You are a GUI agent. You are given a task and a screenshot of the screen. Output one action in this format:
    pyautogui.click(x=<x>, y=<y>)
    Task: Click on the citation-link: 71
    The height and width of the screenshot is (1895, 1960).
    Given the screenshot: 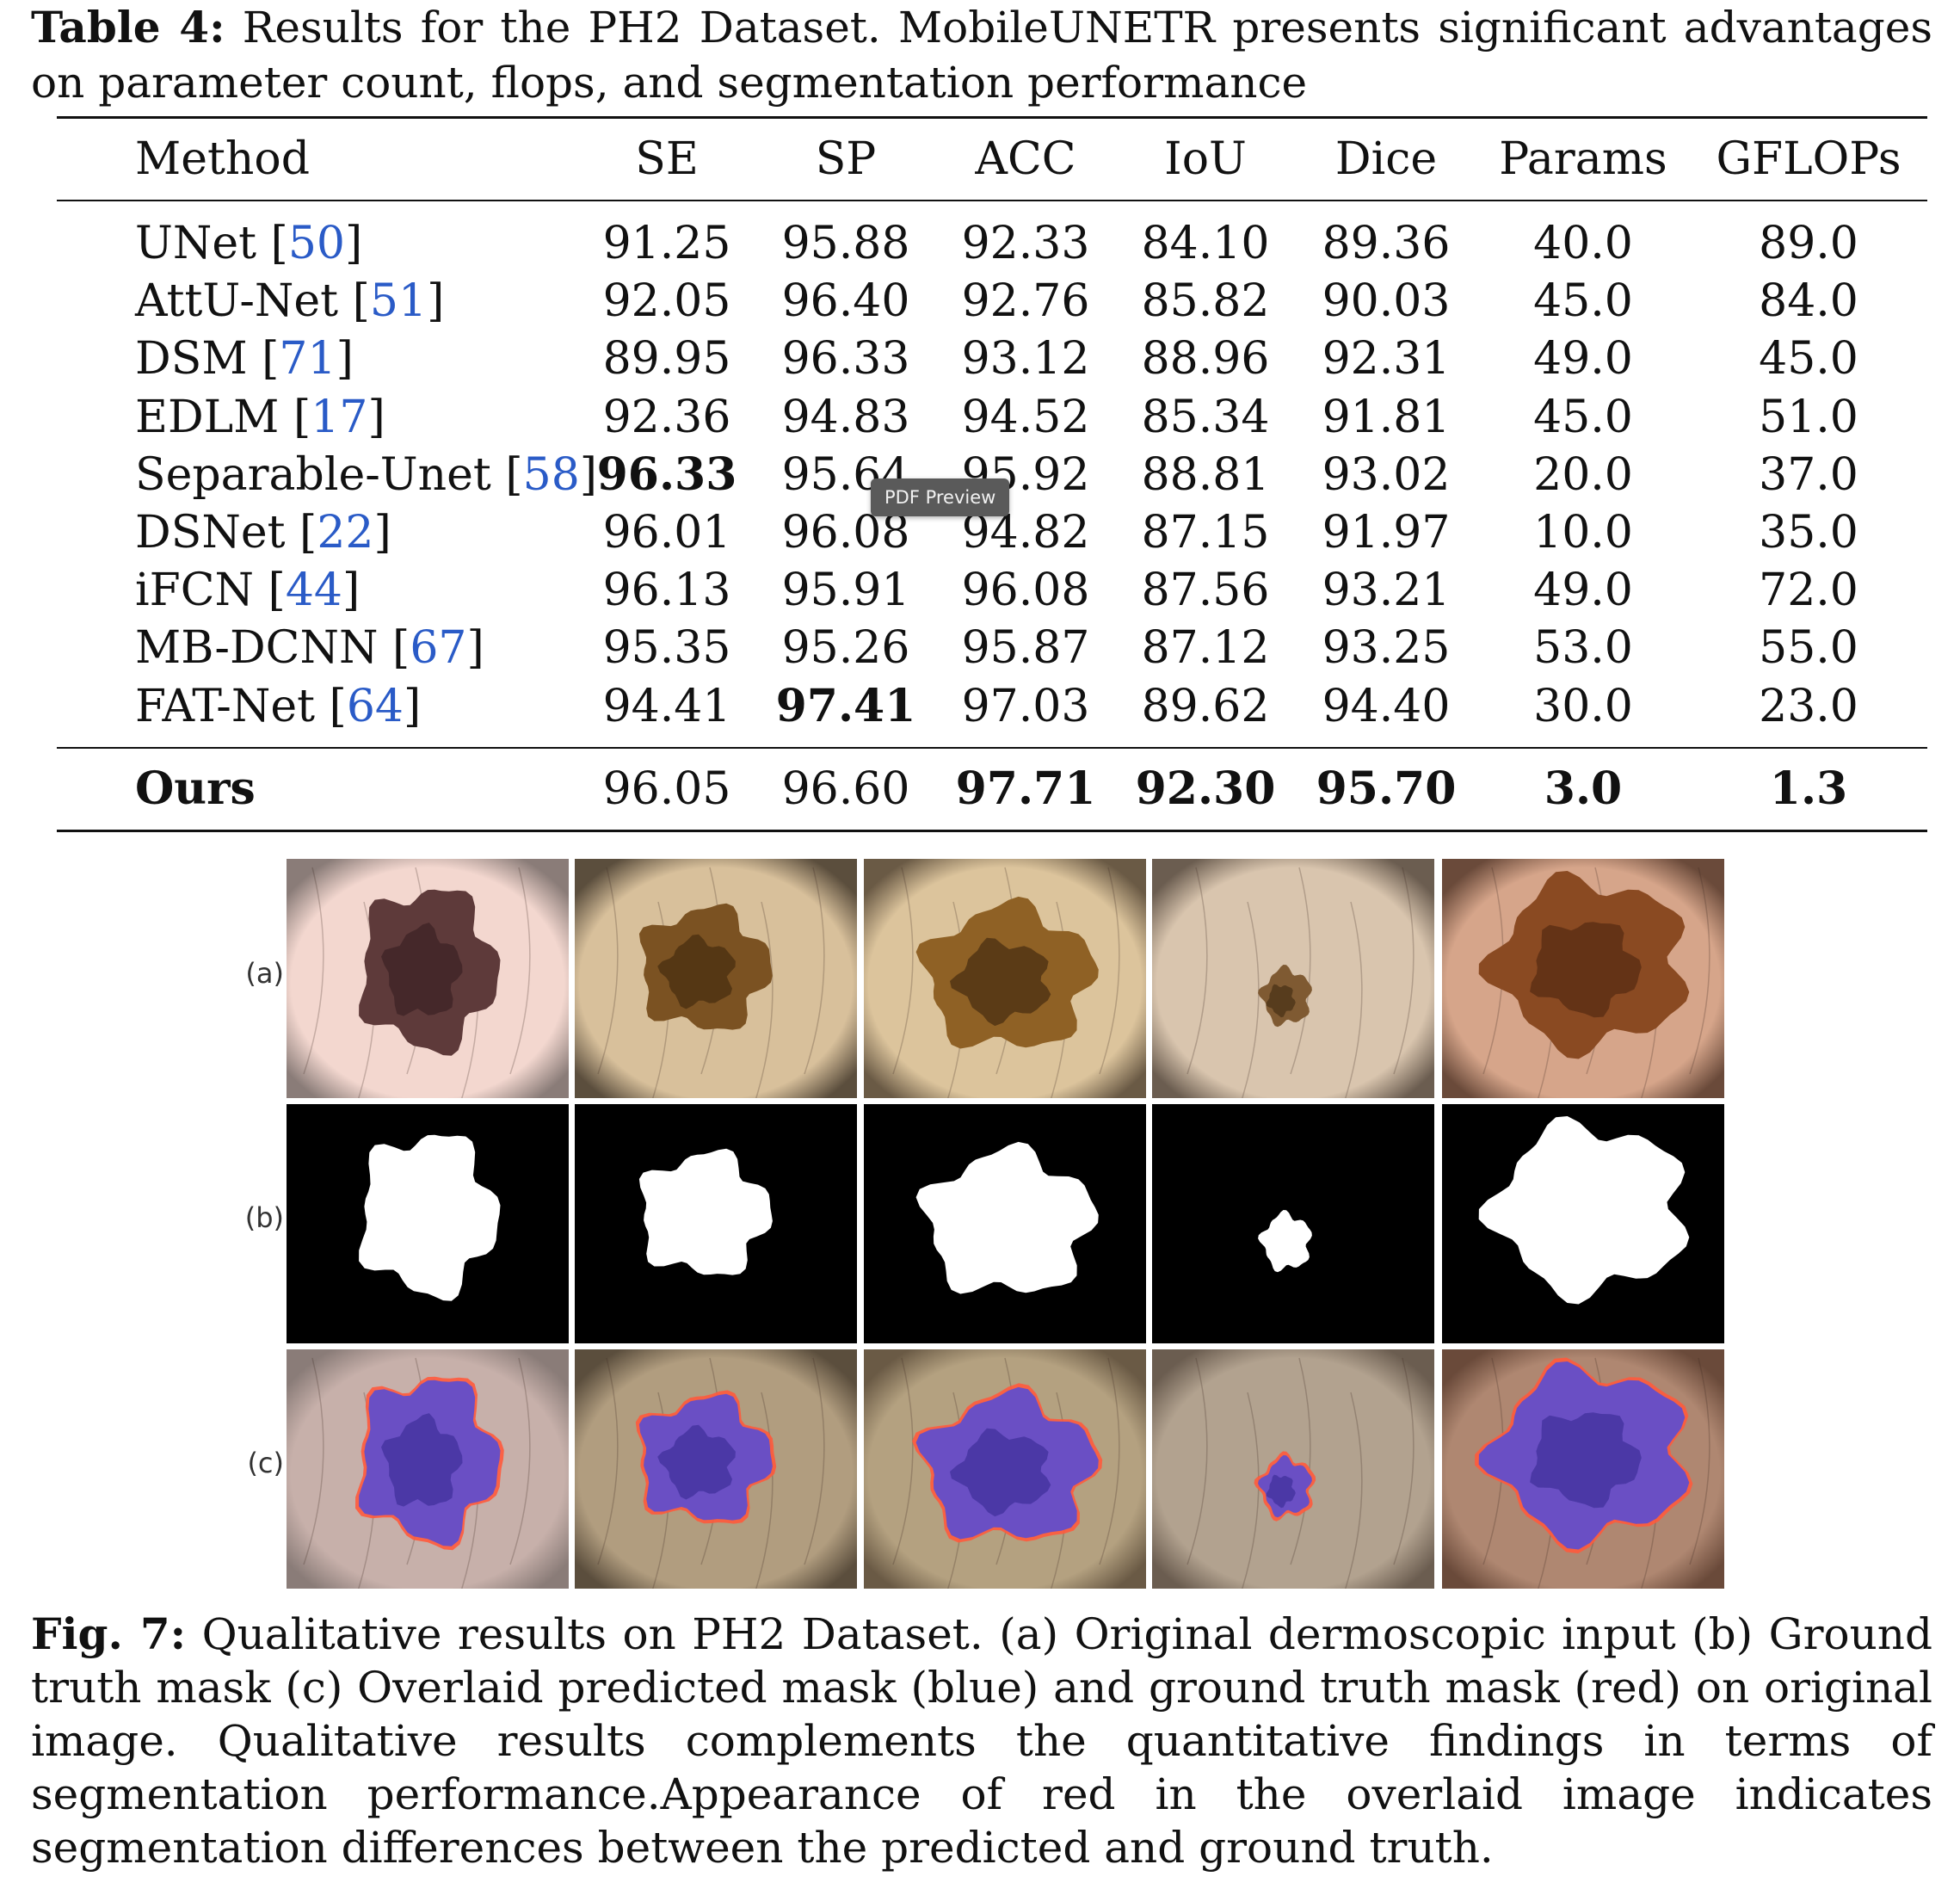 What is the action you would take?
    pyautogui.click(x=307, y=359)
    